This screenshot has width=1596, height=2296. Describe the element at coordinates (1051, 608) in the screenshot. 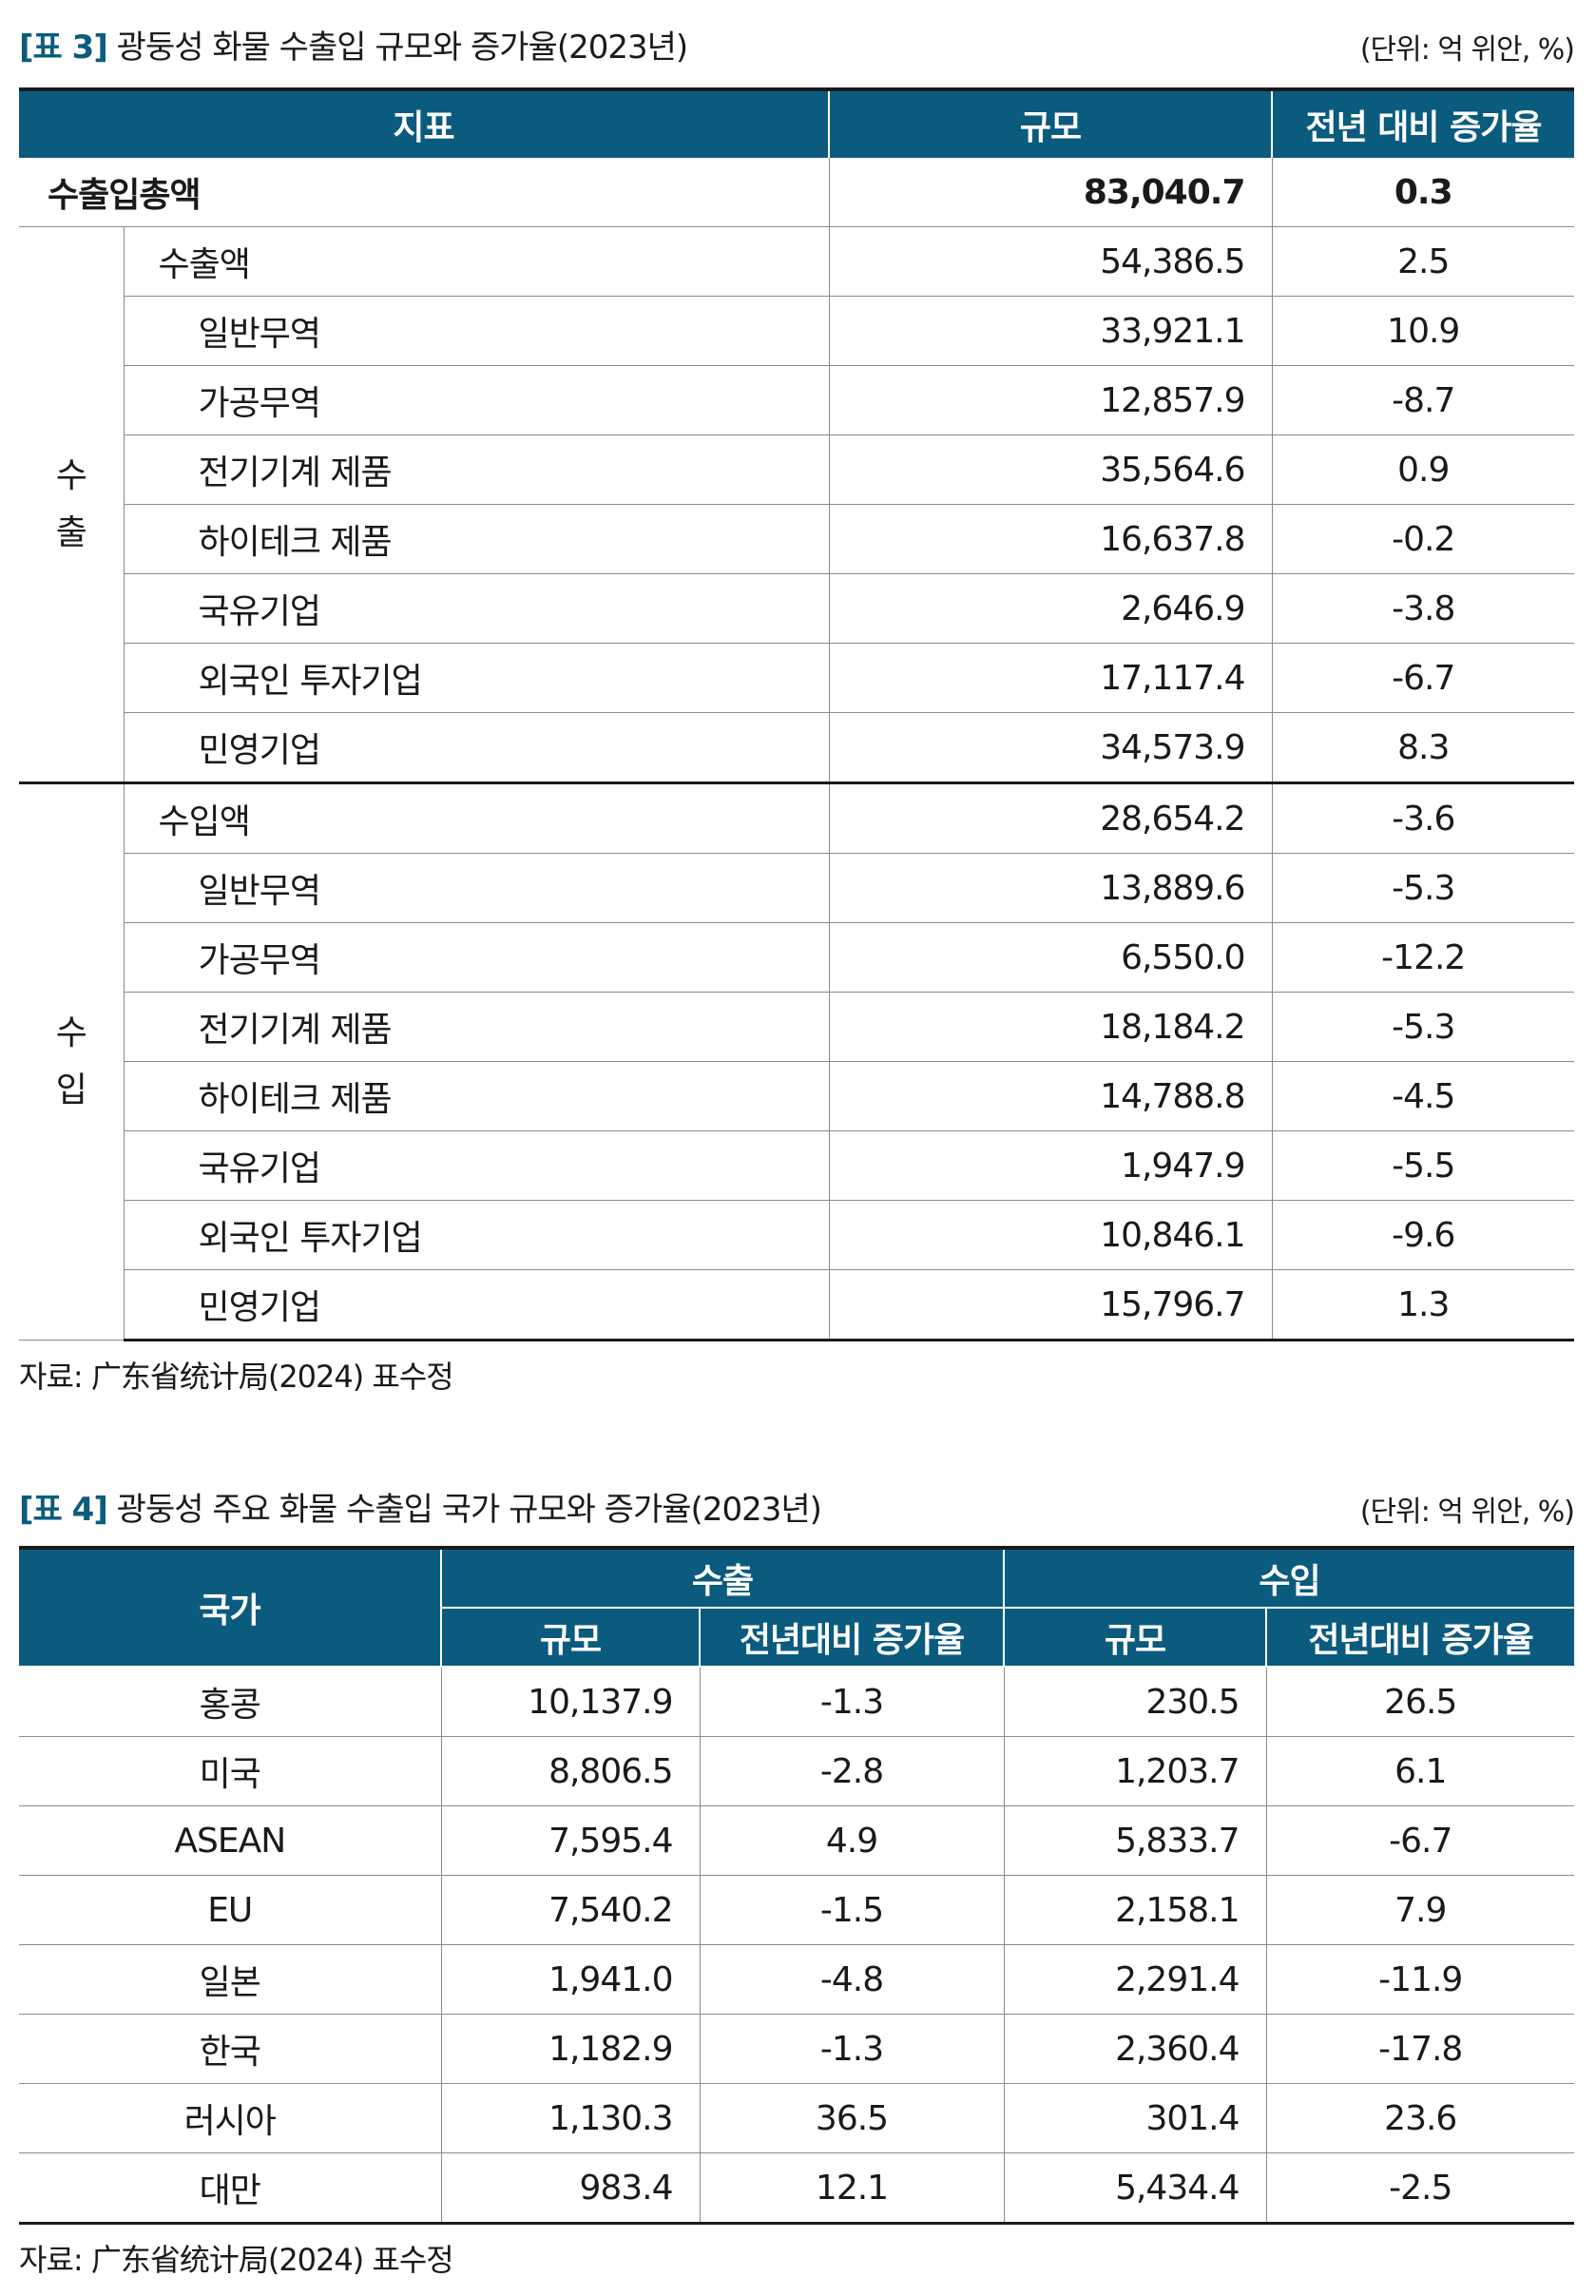

I see `row-value: 2,646.9` at that location.